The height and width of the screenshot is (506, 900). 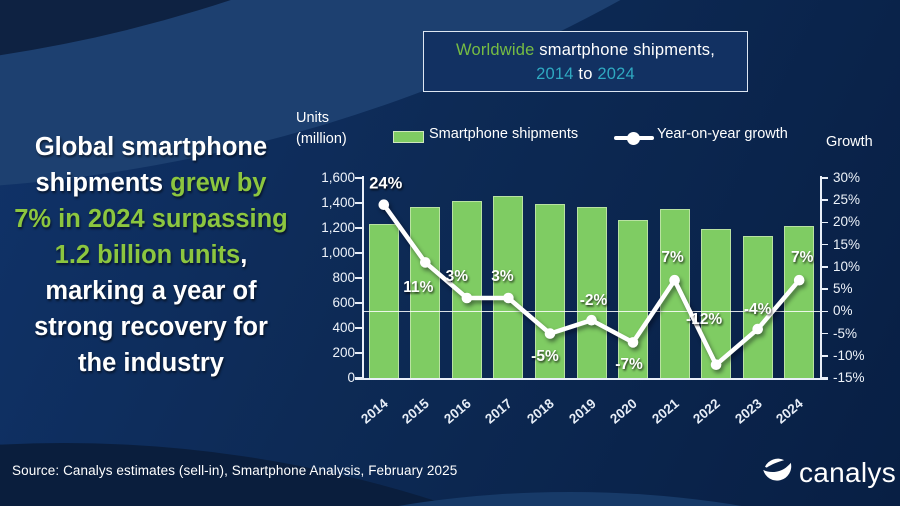 I want to click on growth-point-2018, so click(x=550, y=333).